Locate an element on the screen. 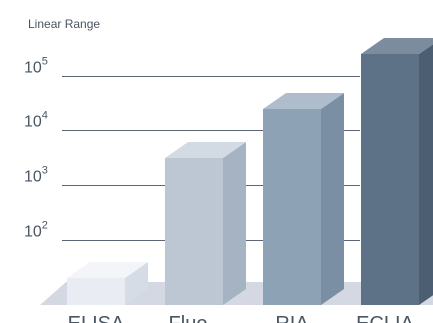 The height and width of the screenshot is (323, 433). y-tick-labels: 10² 10³ 10⁴ 10⁵ is located at coordinates (36, 148).